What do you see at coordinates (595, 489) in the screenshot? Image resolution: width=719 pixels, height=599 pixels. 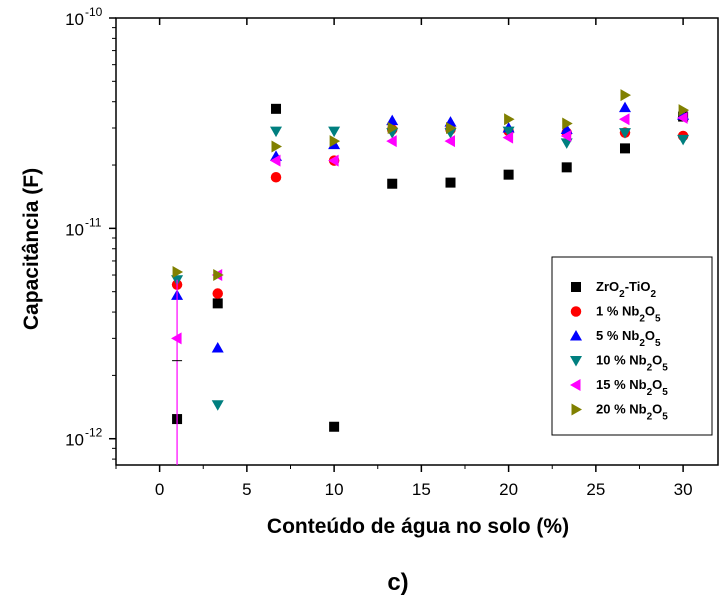 I see `x-tick-label: 25` at bounding box center [595, 489].